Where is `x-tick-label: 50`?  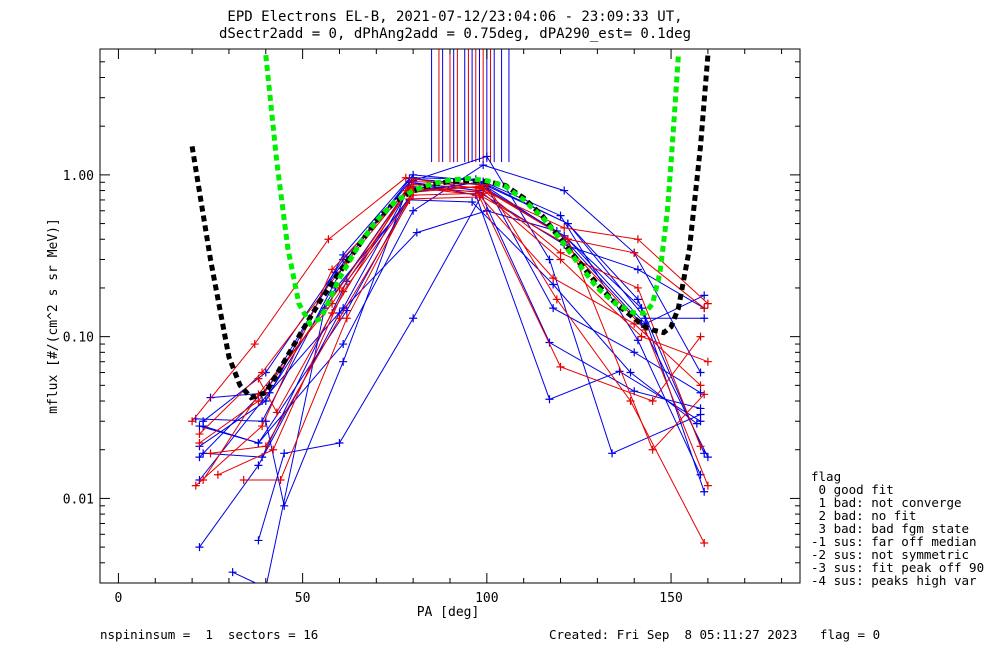 x-tick-label: 50 is located at coordinates (303, 598).